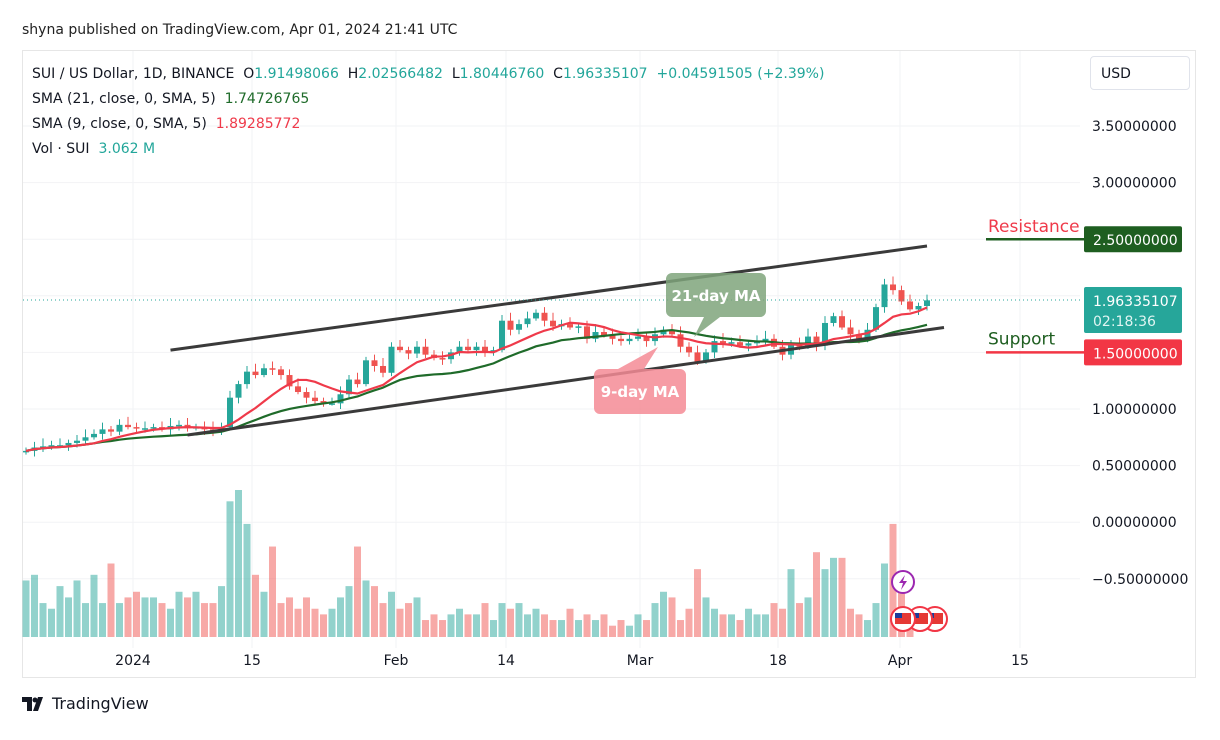 The height and width of the screenshot is (740, 1220). Describe the element at coordinates (1134, 410) in the screenshot. I see `price-axis-label: 1.00000000` at that location.